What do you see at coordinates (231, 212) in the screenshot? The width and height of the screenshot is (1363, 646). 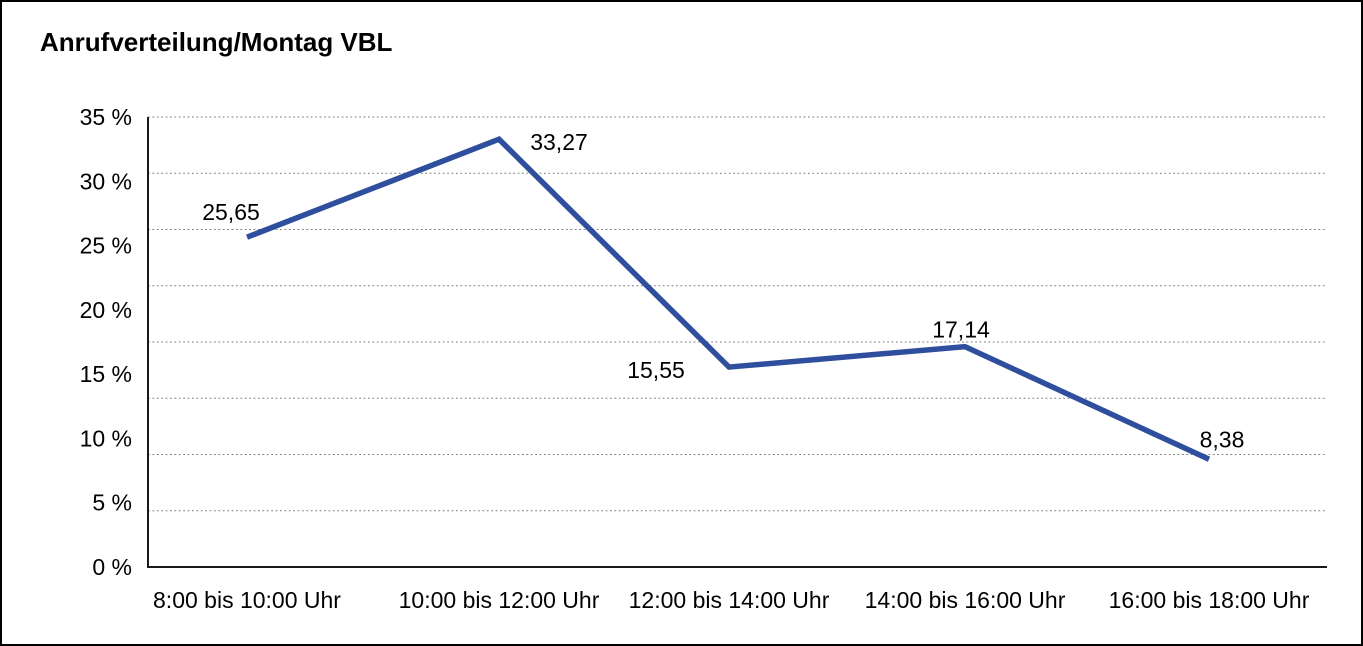 I see `data-point-label: 25,65` at bounding box center [231, 212].